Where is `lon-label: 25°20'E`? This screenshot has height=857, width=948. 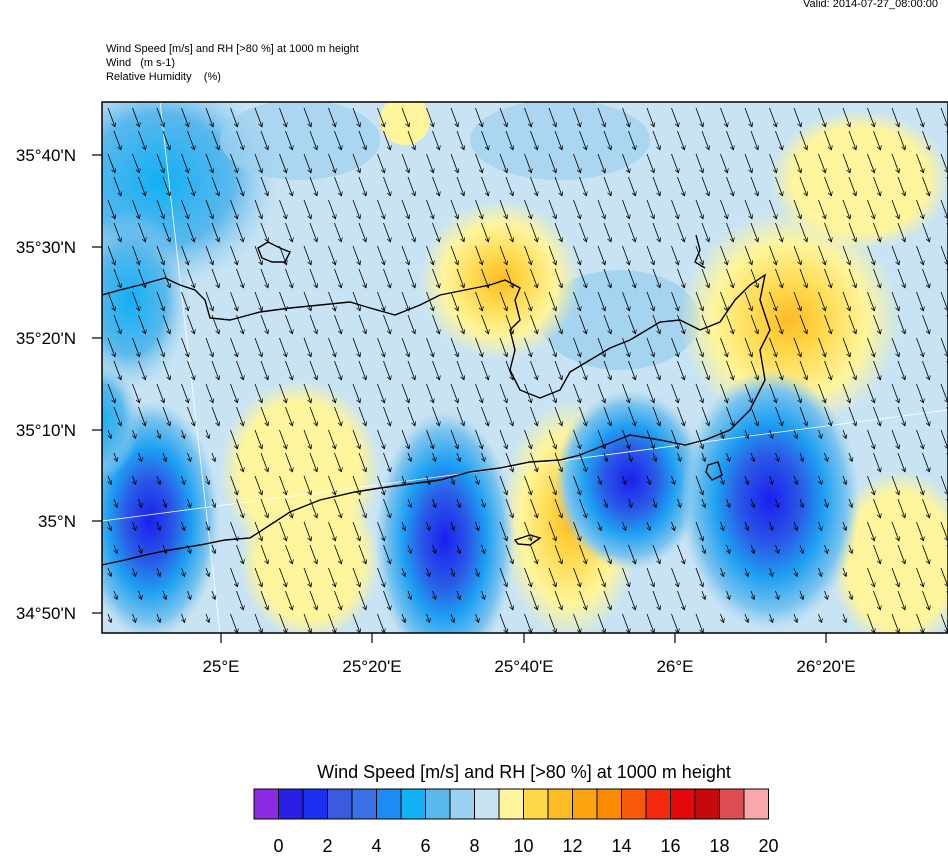
lon-label: 25°20'E is located at coordinates (371, 666).